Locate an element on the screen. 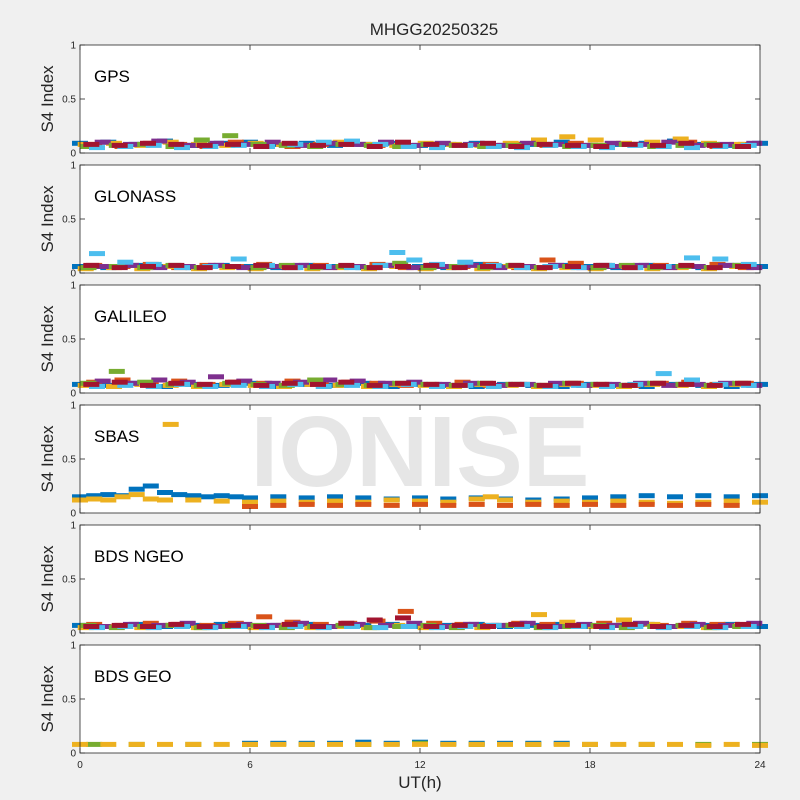 The image size is (800, 800). panel-label: GPS is located at coordinates (112, 76).